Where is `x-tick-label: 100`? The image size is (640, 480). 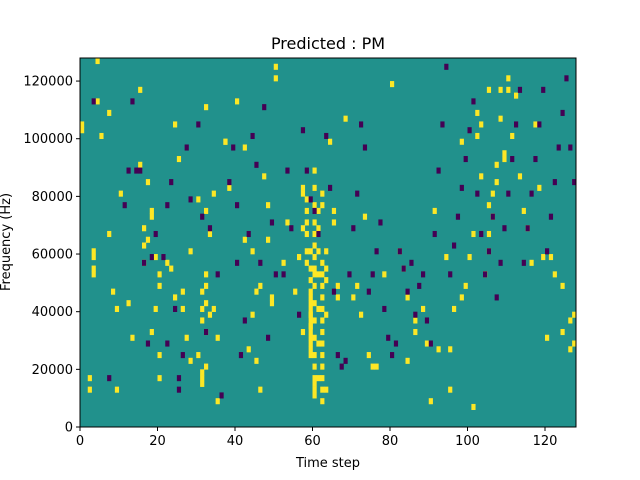
x-tick-label: 100 is located at coordinates (467, 441).